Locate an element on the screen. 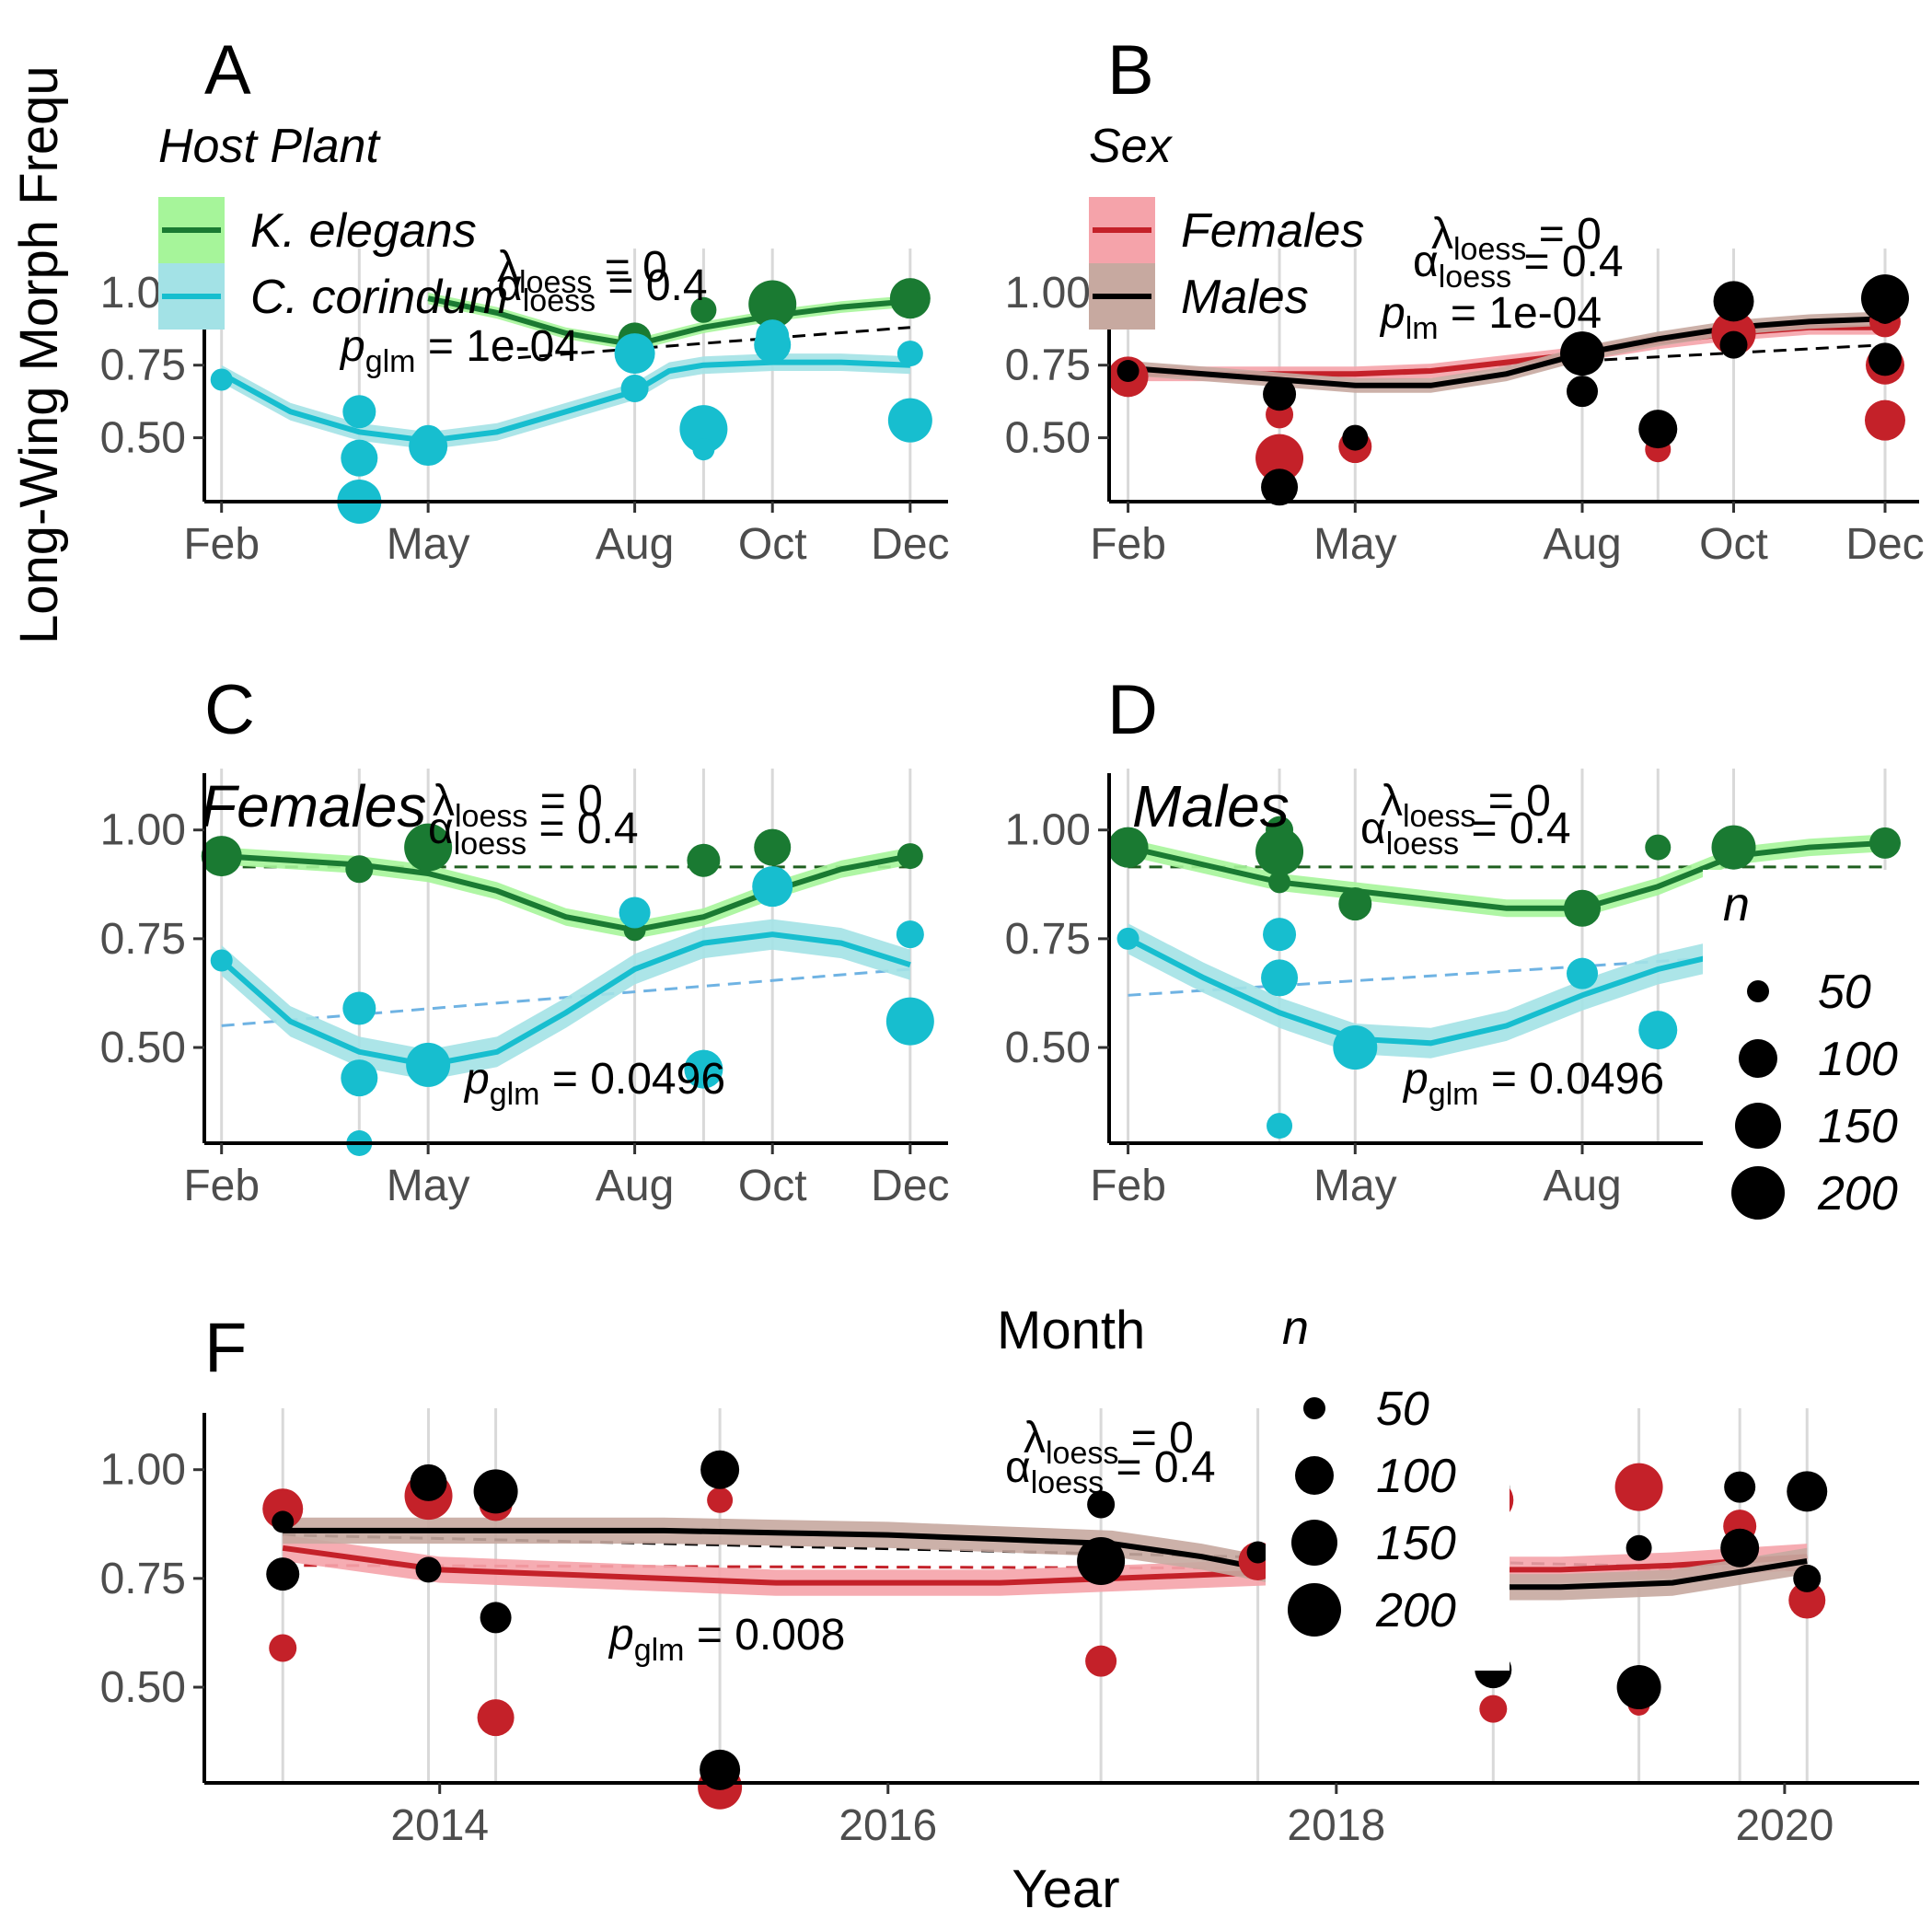 This screenshot has width=1932, height=1932. legend-n-right-label-200: 200 is located at coordinates (1858, 1194).